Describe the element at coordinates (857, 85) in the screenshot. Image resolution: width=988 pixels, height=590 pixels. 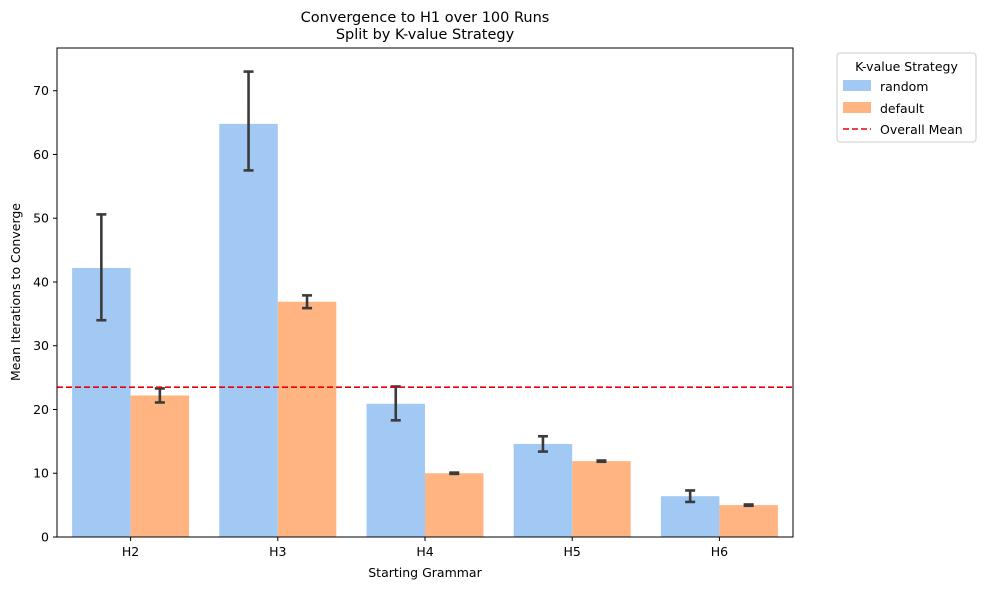
I see `legend-swatch-random` at that location.